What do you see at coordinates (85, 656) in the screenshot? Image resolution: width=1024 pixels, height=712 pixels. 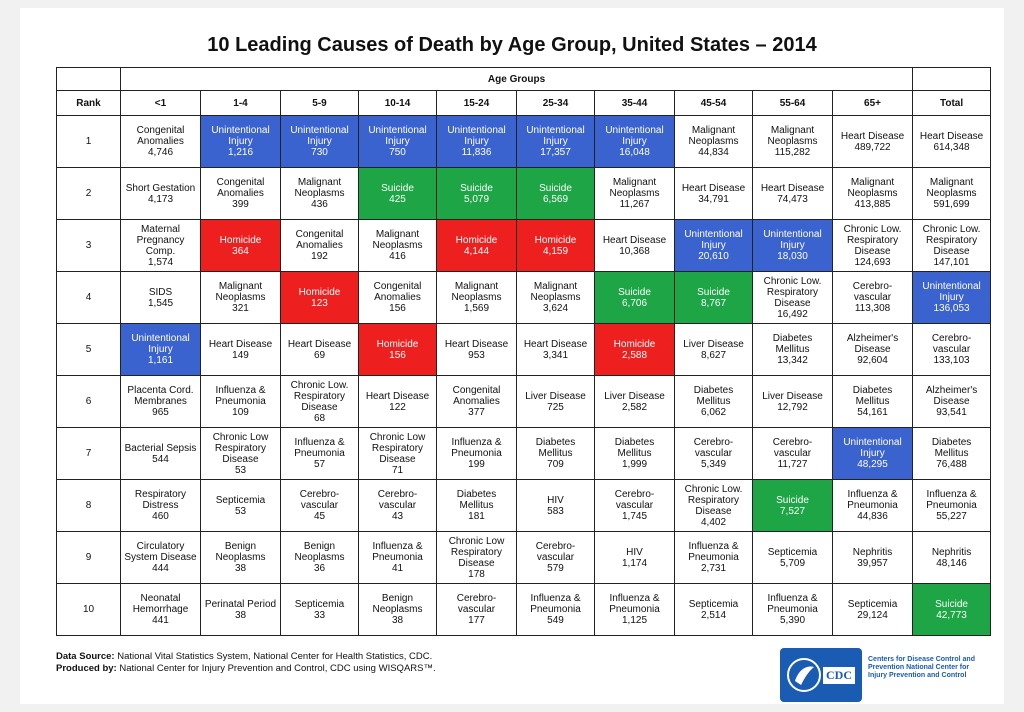 I see `data-source-label: Data Source:` at bounding box center [85, 656].